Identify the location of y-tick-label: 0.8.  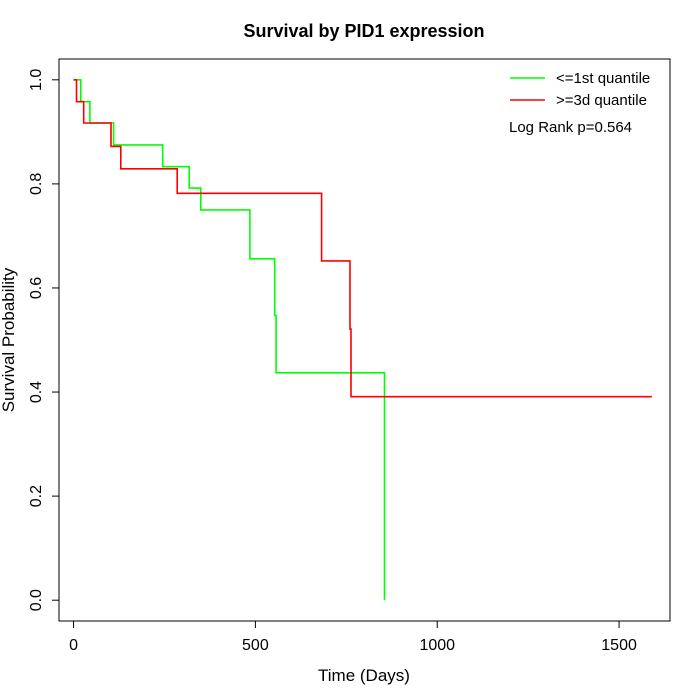
(36, 184).